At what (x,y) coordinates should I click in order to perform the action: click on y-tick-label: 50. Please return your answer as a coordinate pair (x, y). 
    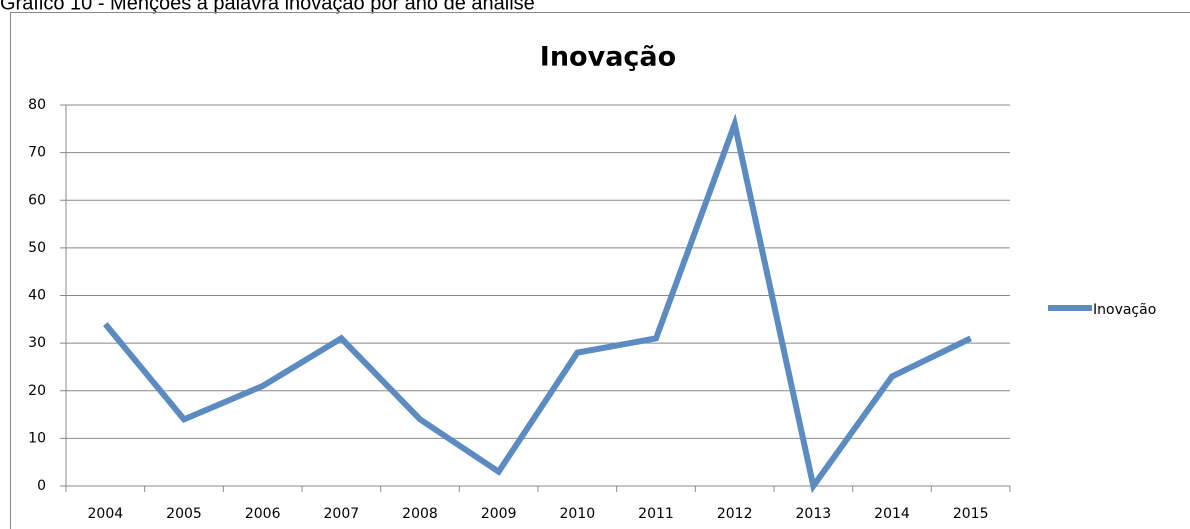
    Looking at the image, I should click on (37, 248).